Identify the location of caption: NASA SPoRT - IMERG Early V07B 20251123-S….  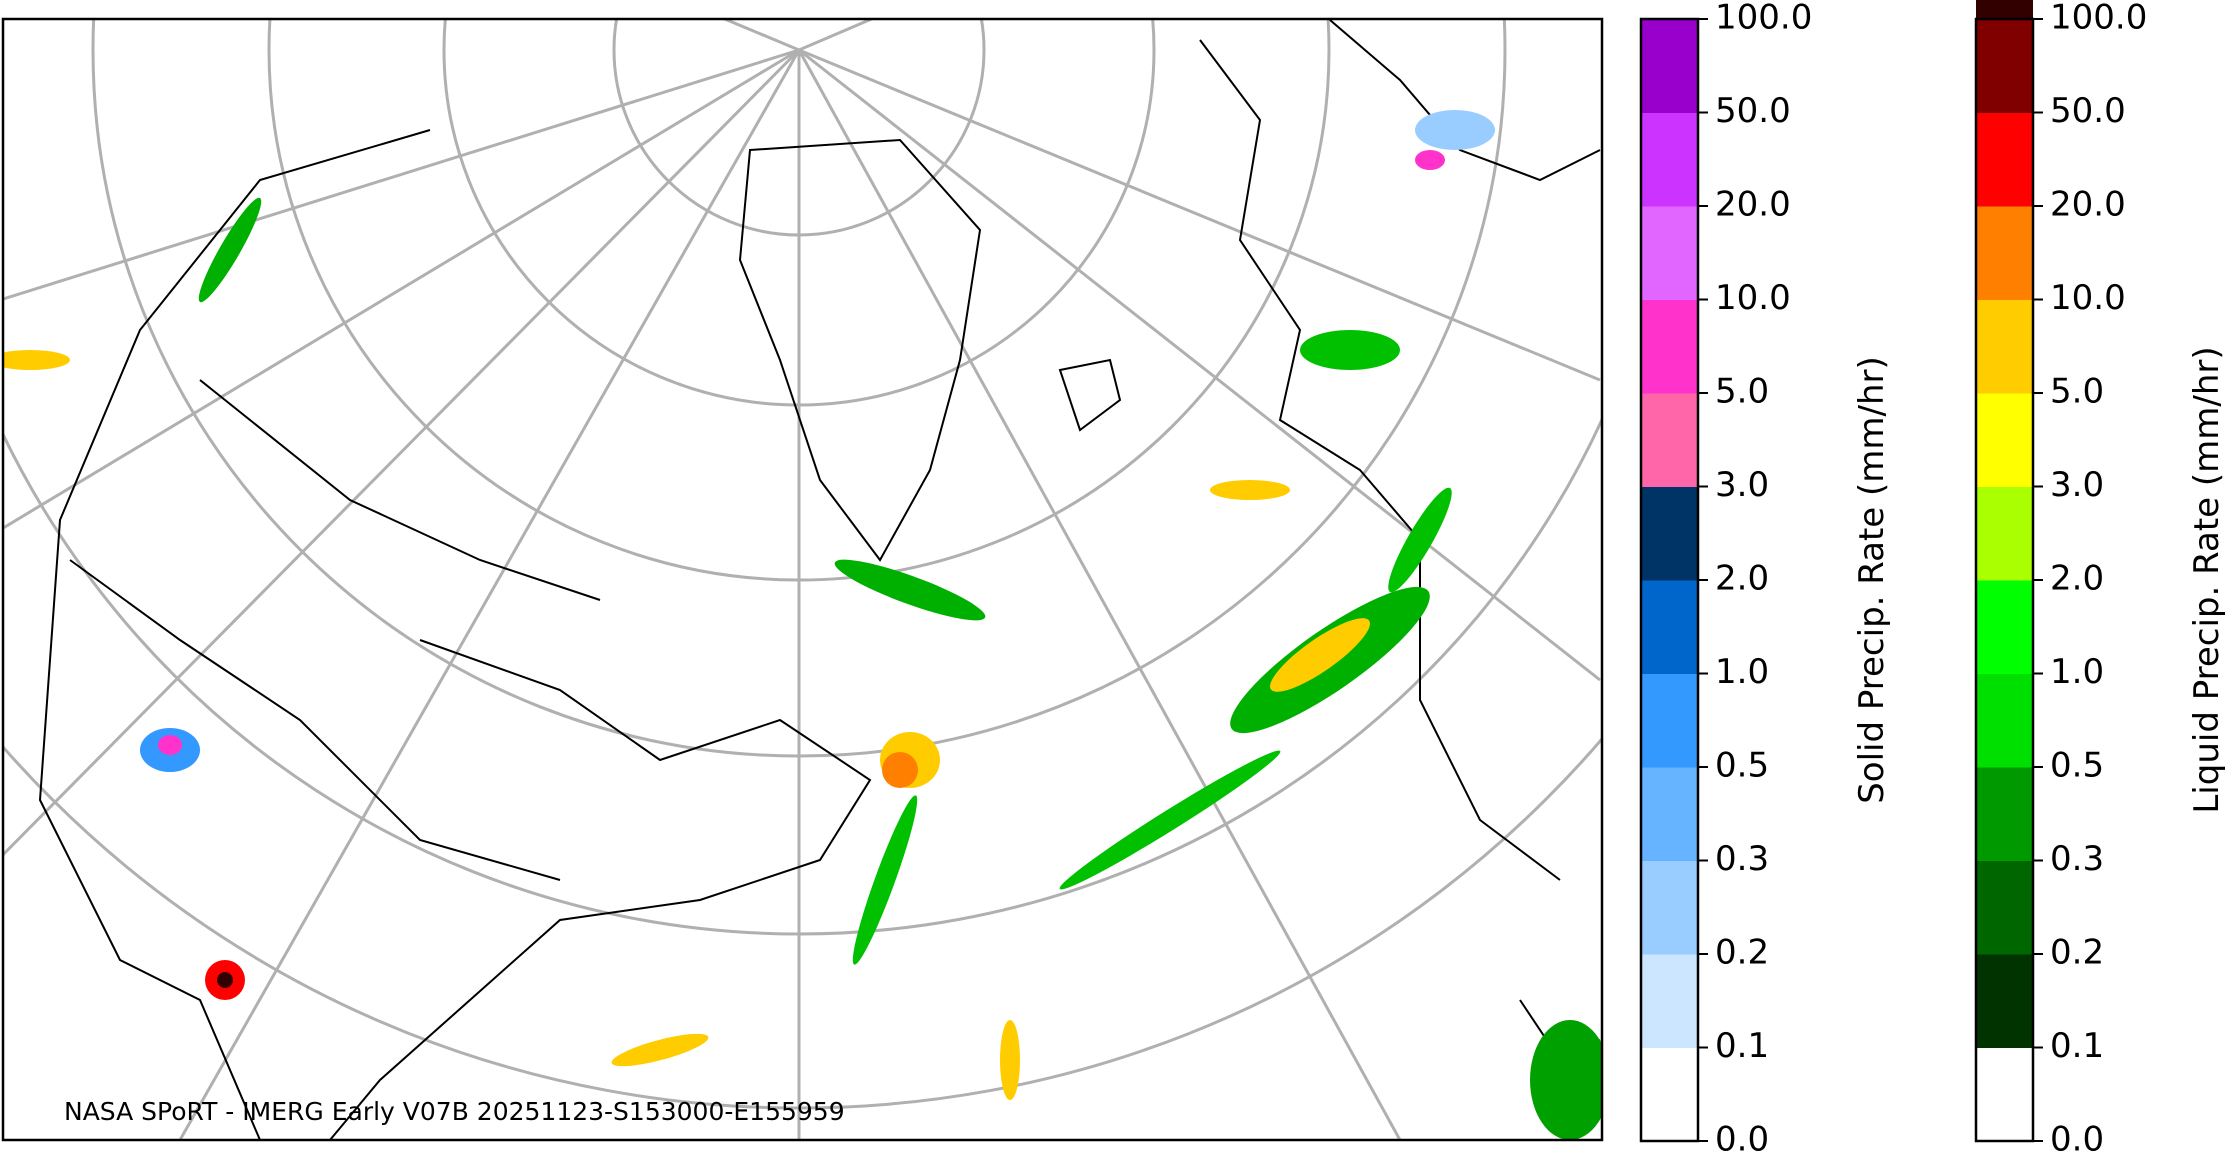
(454, 1111).